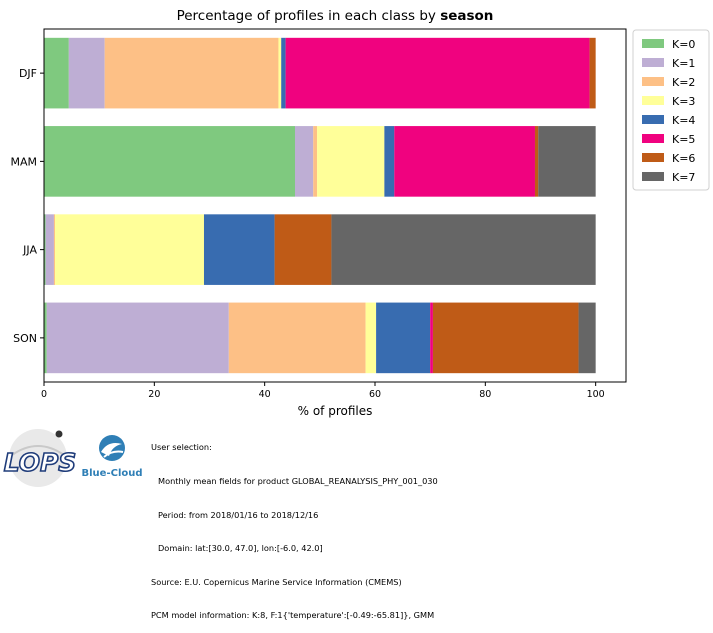  I want to click on bluecloud-logo: Blue-Cloud, so click(112, 460).